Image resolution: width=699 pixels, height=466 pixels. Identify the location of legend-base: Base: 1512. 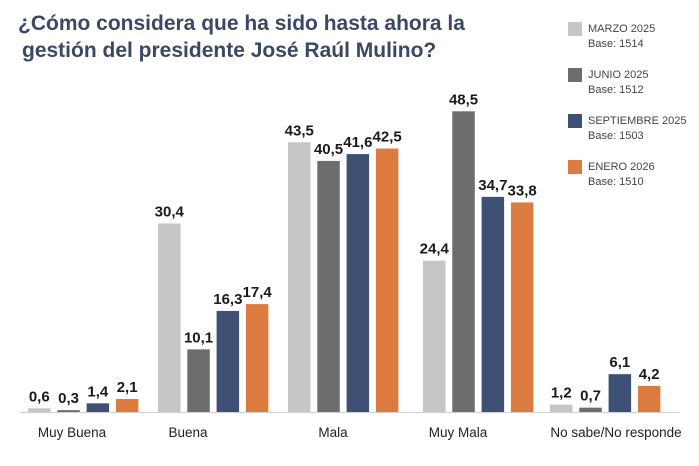
(616, 90).